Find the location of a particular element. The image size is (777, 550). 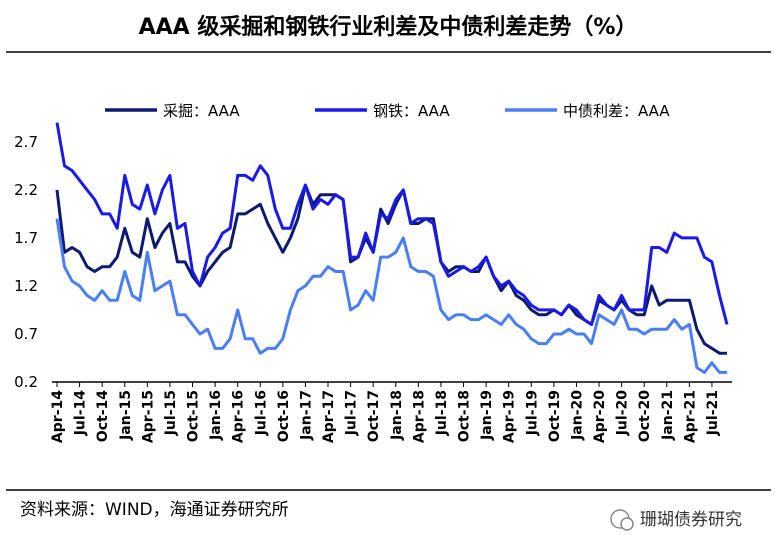

x-tick-label: Apr-14 is located at coordinates (58, 416).